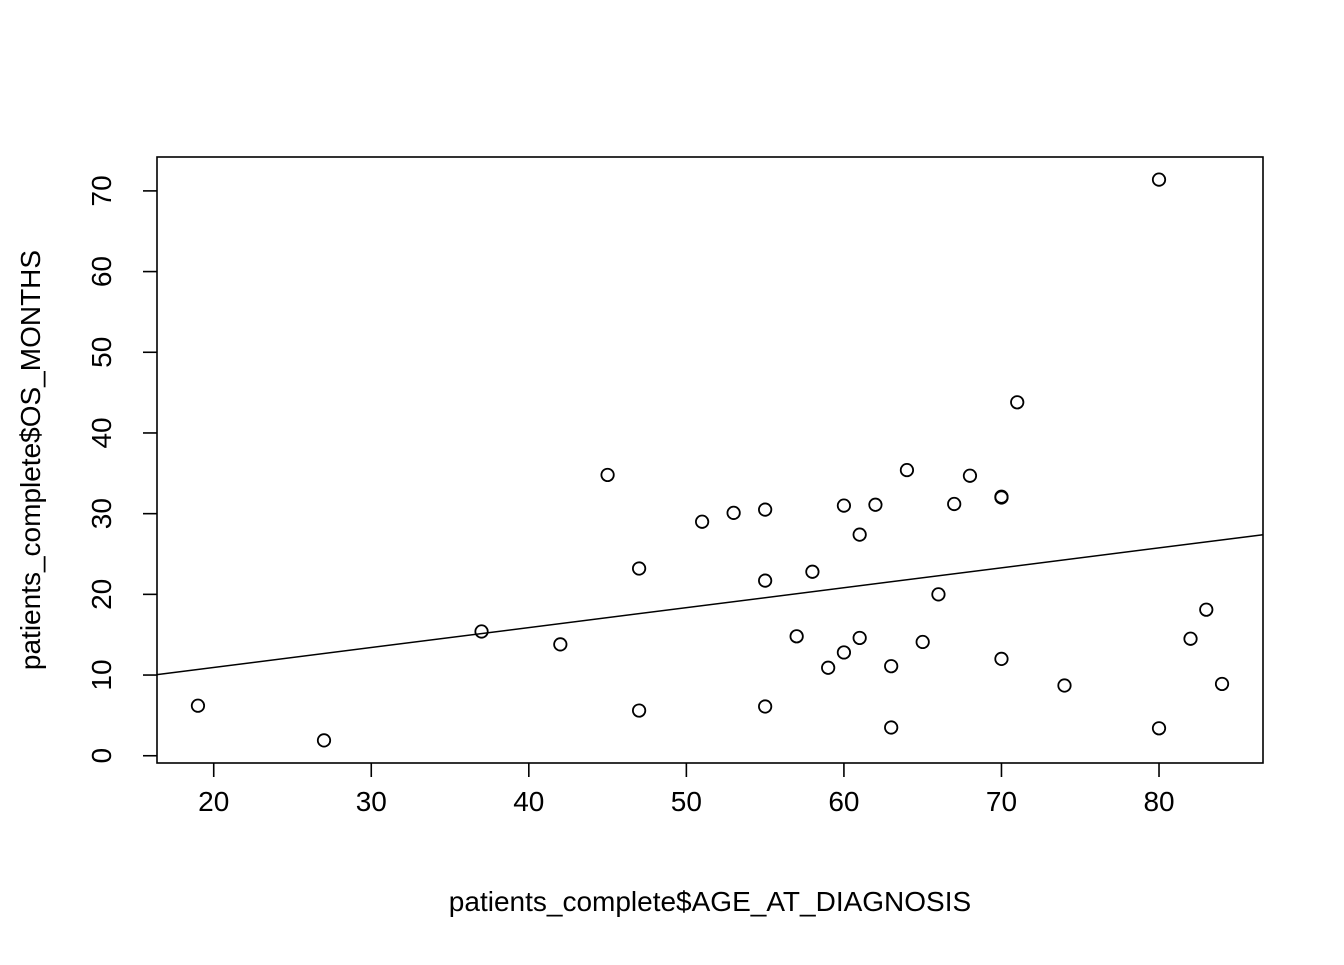 The width and height of the screenshot is (1344, 965). What do you see at coordinates (686, 801) in the screenshot?
I see `x-tick-label: 50` at bounding box center [686, 801].